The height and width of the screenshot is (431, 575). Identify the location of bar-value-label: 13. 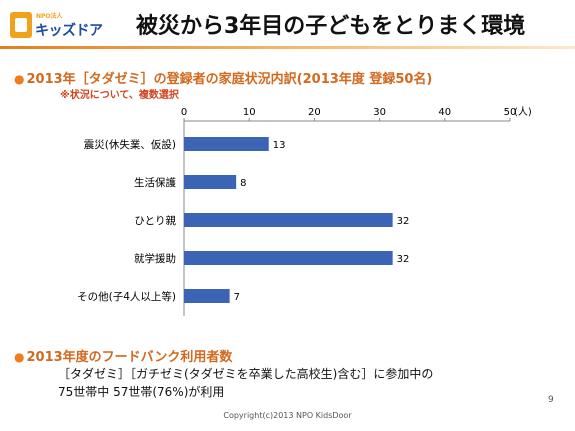
(279, 145).